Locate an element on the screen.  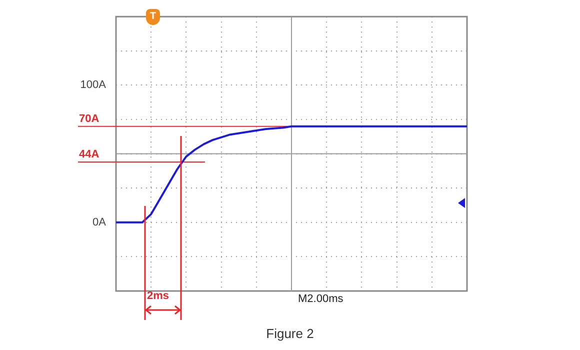
y-tick-label: 0A is located at coordinates (99, 222).